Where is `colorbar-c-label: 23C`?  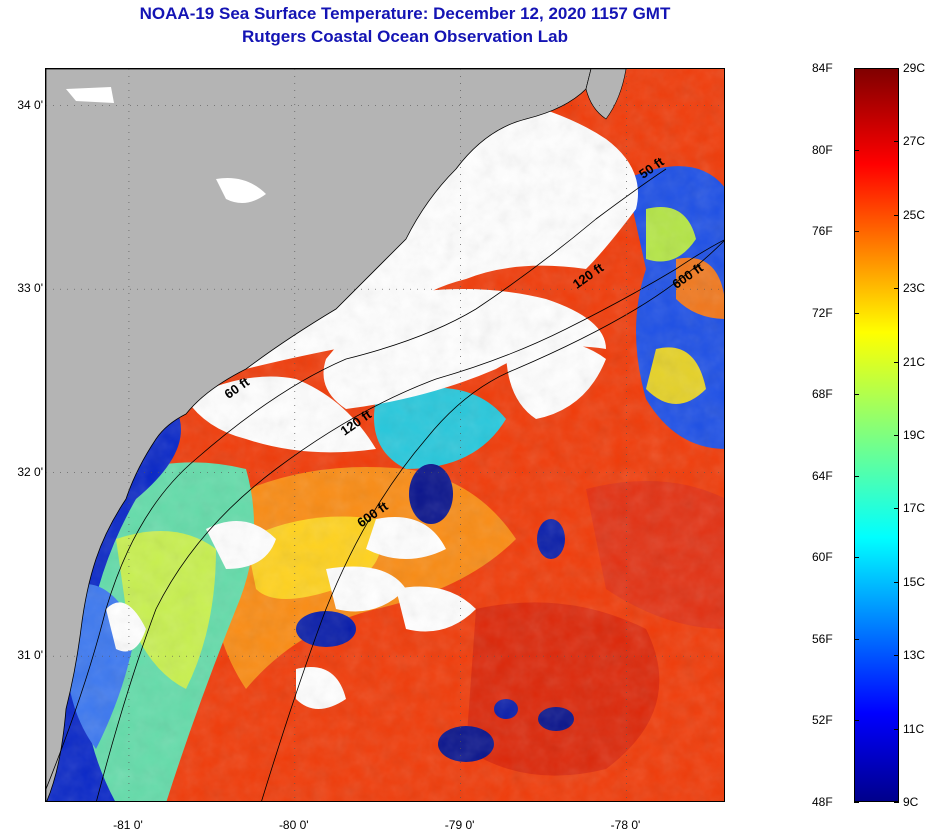
colorbar-c-label: 23C is located at coordinates (914, 288).